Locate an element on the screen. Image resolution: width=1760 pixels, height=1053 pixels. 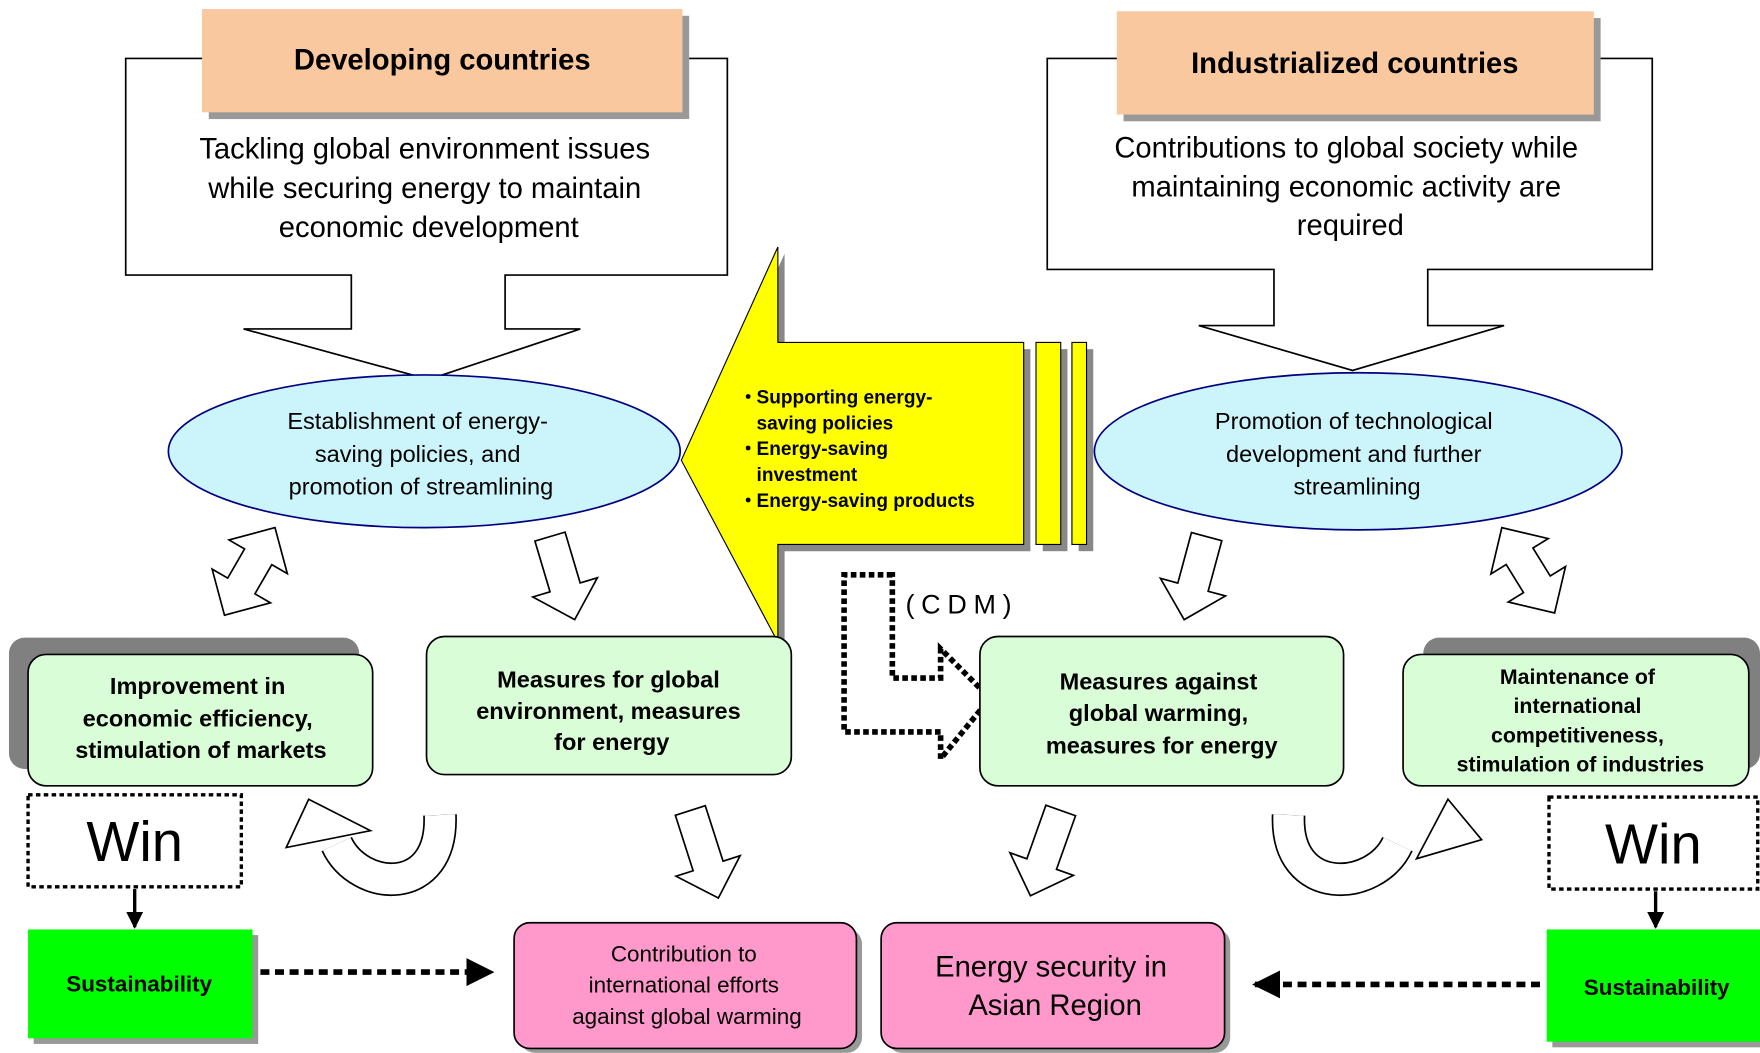
line: for energy is located at coordinates (611, 742).